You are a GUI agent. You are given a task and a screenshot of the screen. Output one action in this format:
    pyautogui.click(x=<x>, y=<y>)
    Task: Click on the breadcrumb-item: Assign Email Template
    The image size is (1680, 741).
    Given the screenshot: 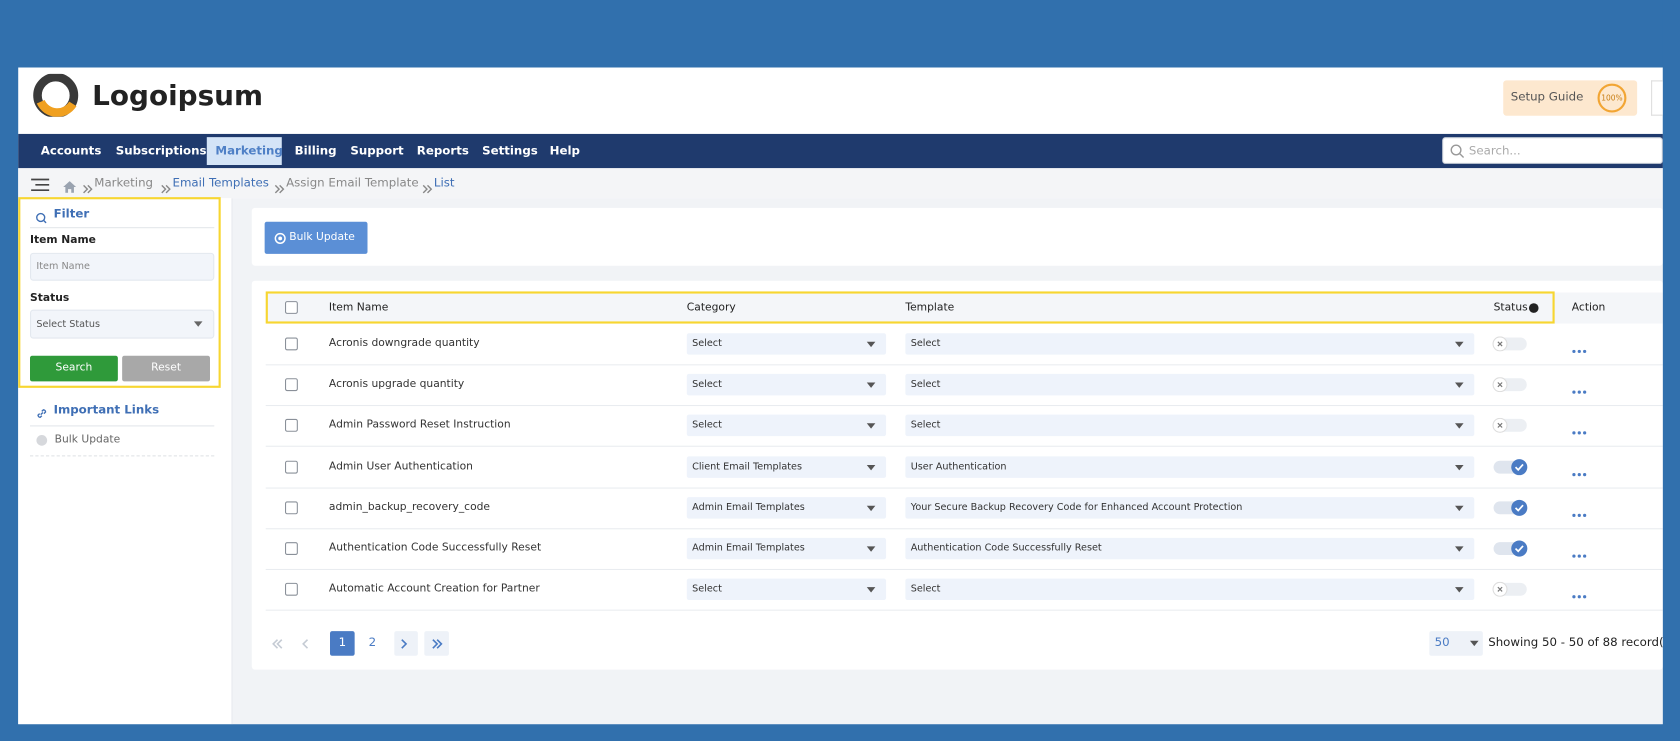 What is the action you would take?
    pyautogui.click(x=352, y=182)
    